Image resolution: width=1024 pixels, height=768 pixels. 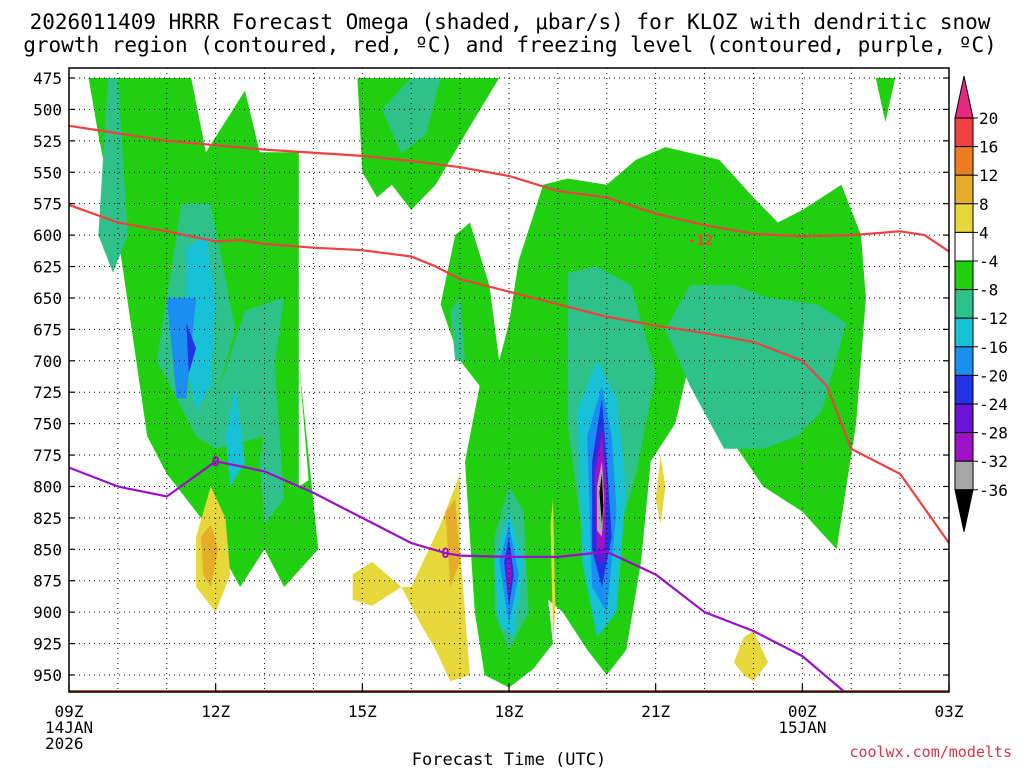 I want to click on colorbar-top-arrow, so click(x=964, y=97).